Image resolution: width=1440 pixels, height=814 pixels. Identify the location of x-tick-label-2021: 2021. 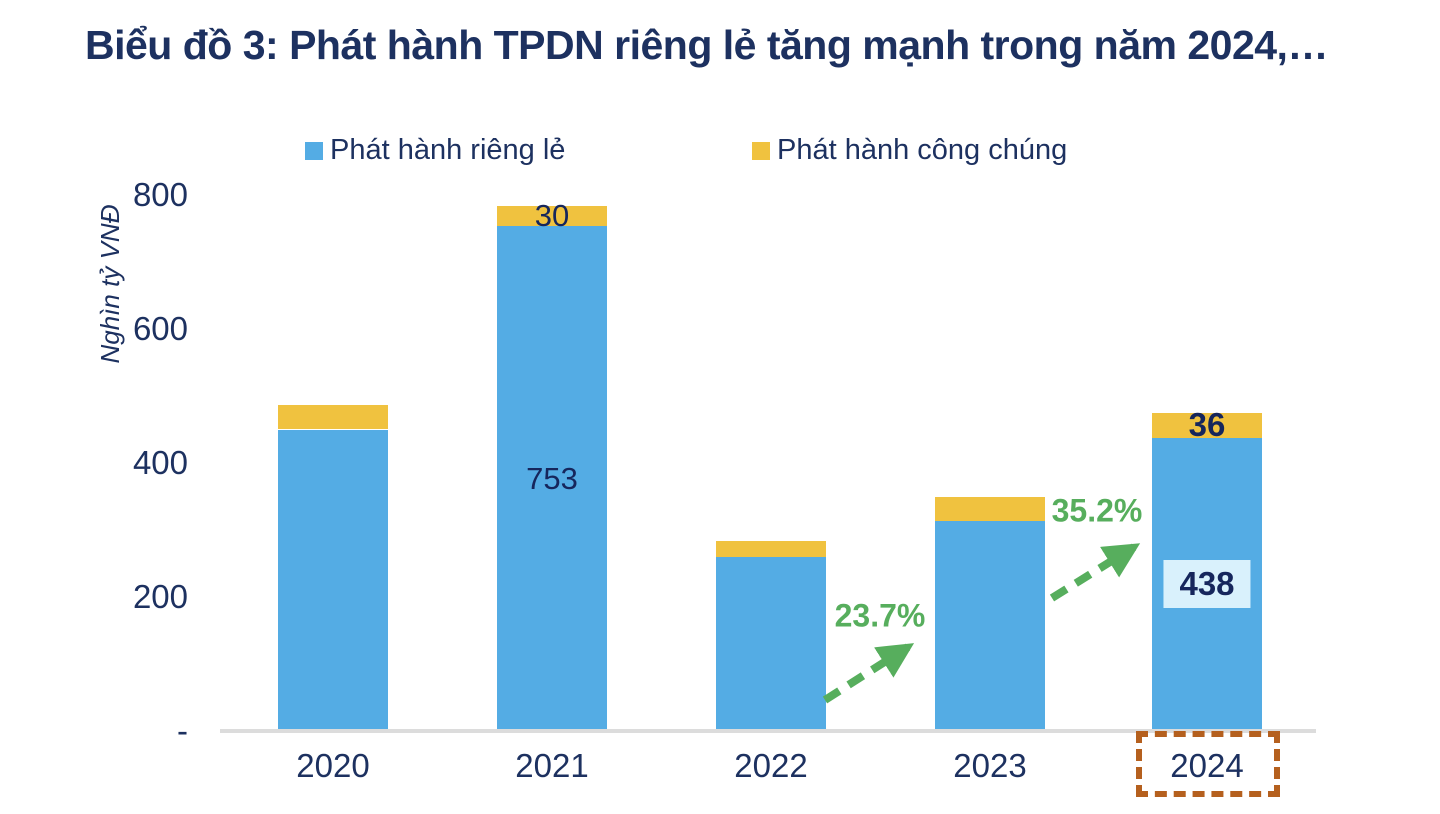
(552, 765).